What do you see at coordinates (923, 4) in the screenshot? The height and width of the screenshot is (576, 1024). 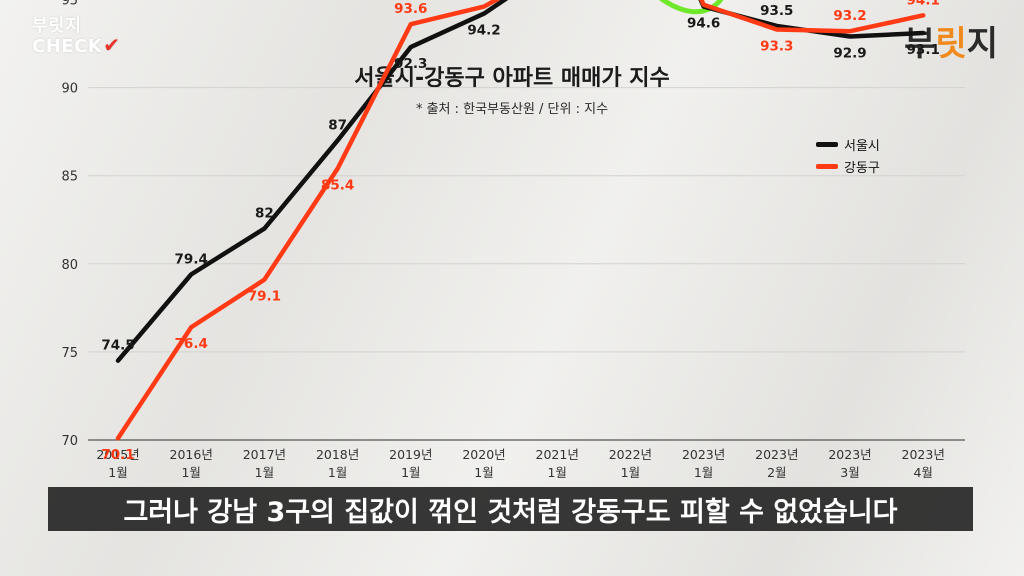 I see `data-label-gangdong: 94.1` at bounding box center [923, 4].